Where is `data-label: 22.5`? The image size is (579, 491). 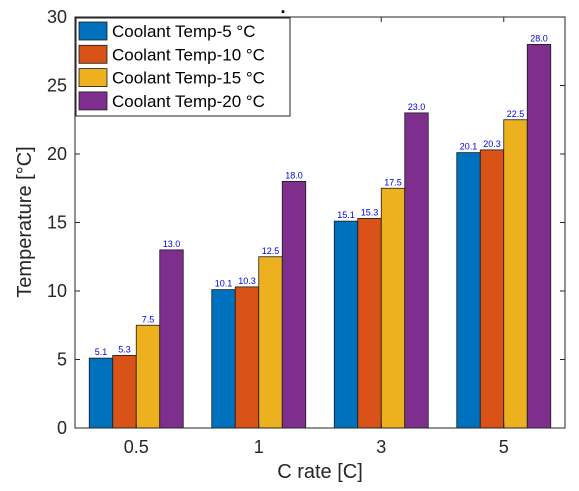
data-label: 22.5 is located at coordinates (516, 114).